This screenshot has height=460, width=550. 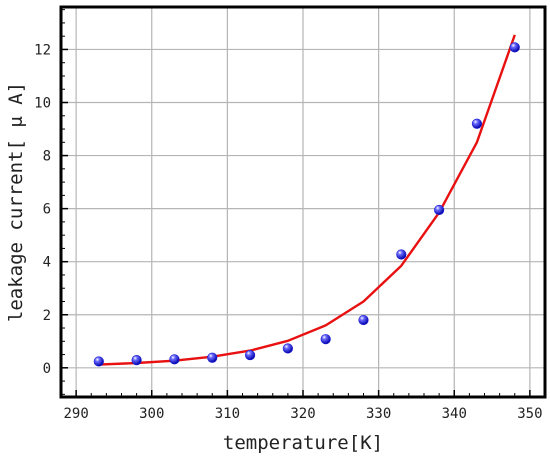 I want to click on x-tick-label: 320, so click(x=302, y=414).